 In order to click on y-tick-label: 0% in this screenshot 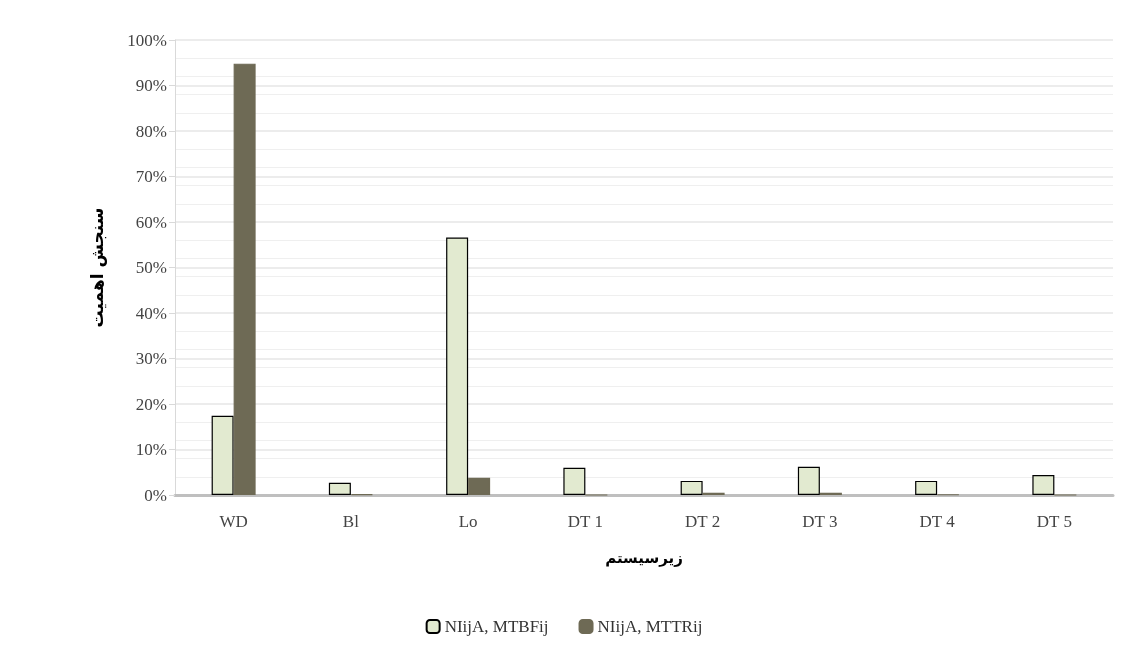, I will do `click(155, 495)`.